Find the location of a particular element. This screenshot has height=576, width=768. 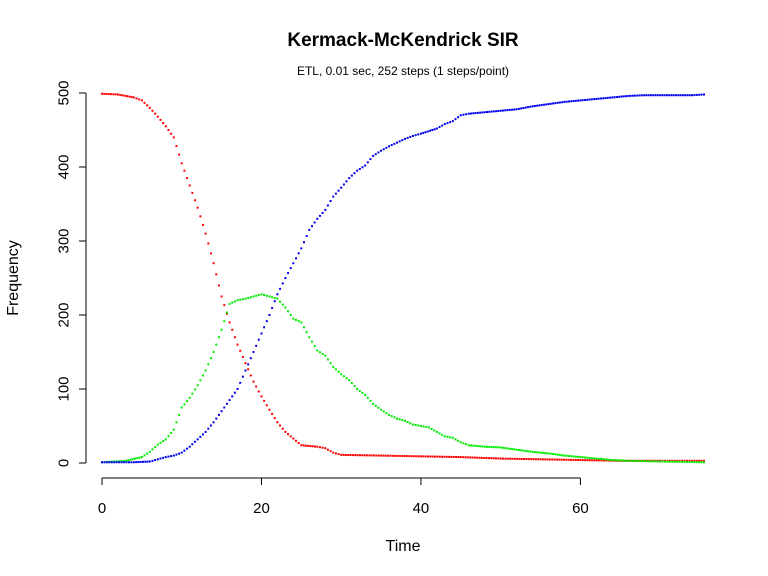

chart-title: Kermack-McKendrick SIR is located at coordinates (403, 40).